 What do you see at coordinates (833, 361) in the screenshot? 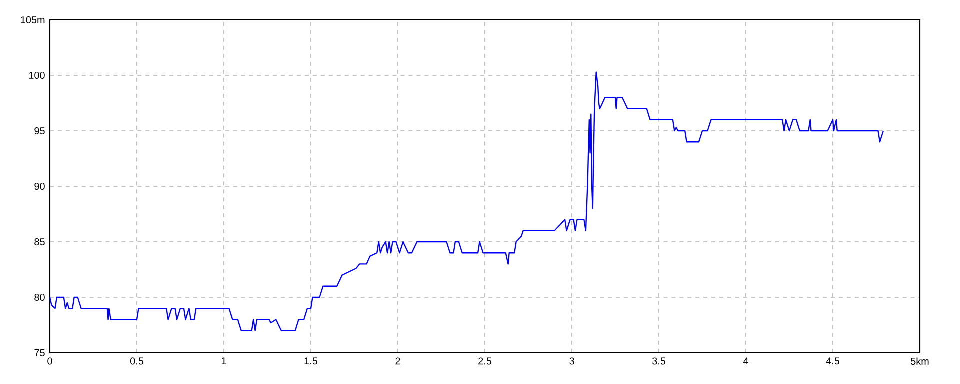
I see `x-tick-label: 4.5` at bounding box center [833, 361].